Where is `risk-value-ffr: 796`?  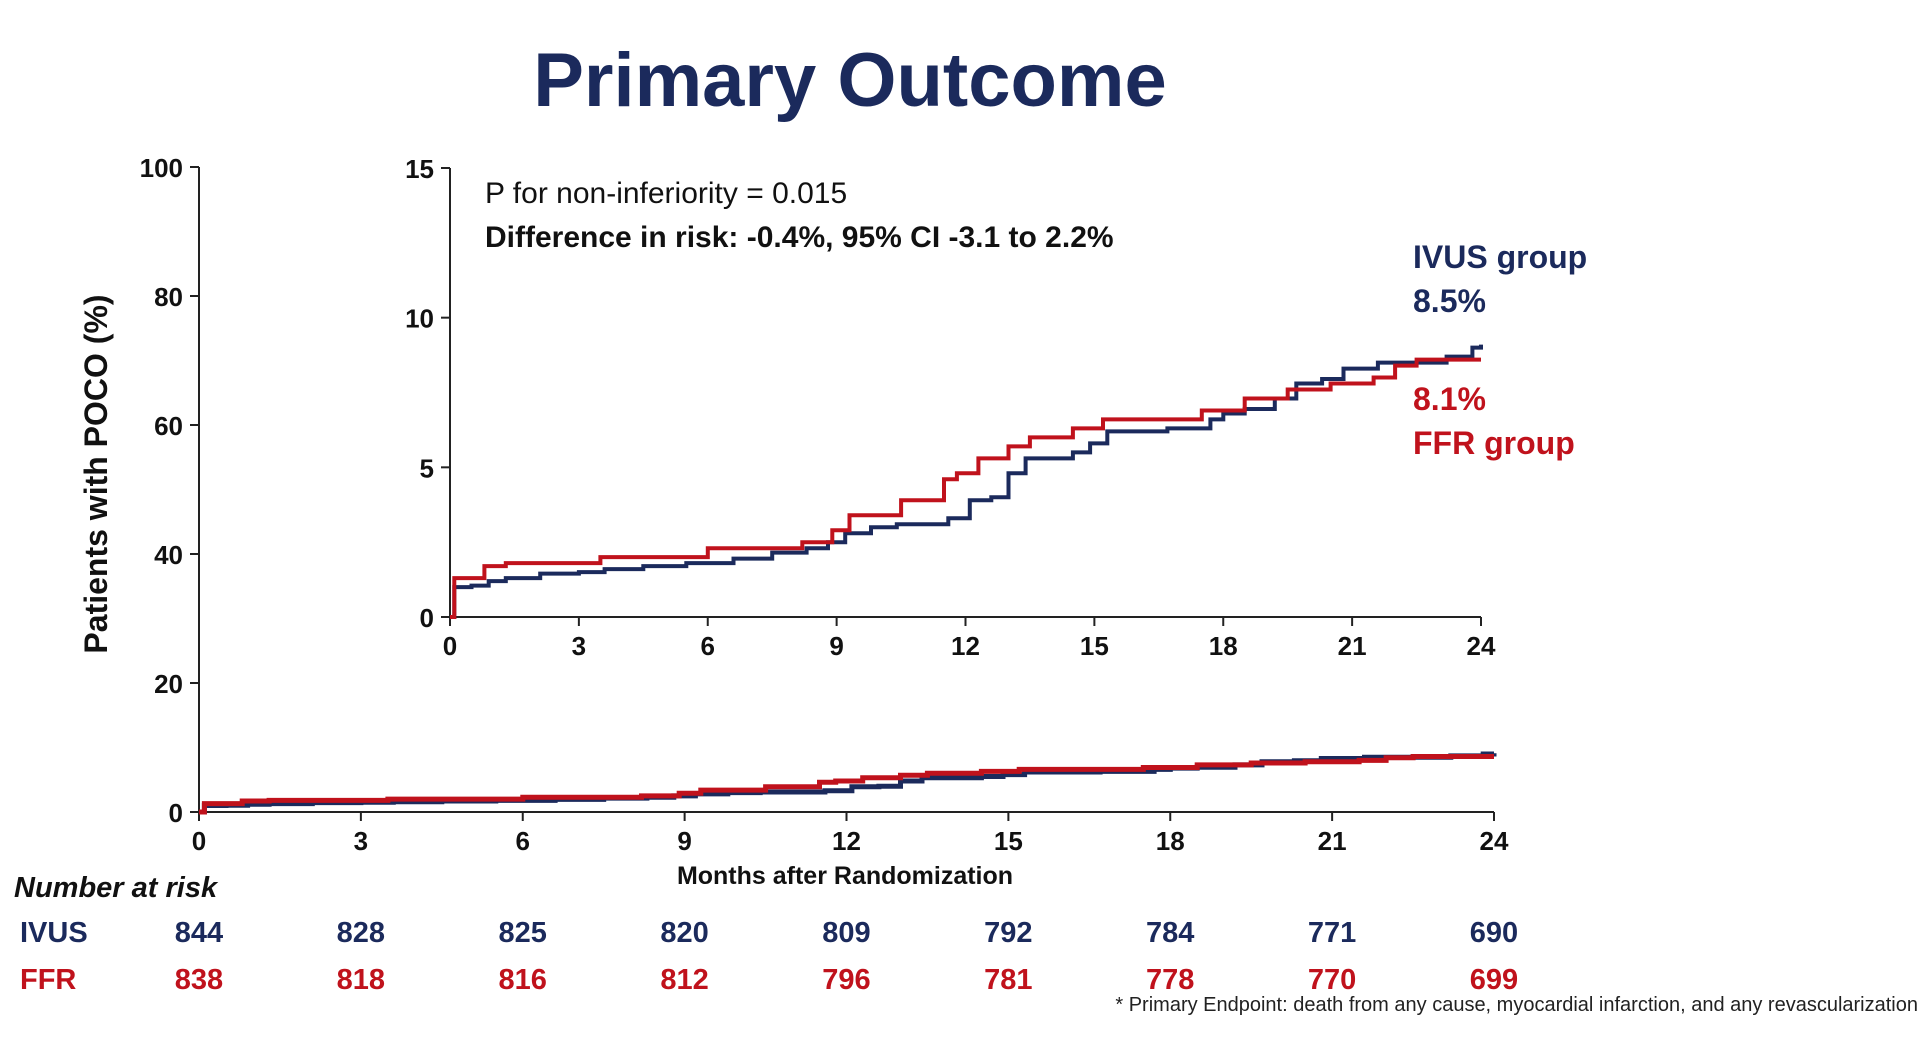 risk-value-ffr: 796 is located at coordinates (846, 980).